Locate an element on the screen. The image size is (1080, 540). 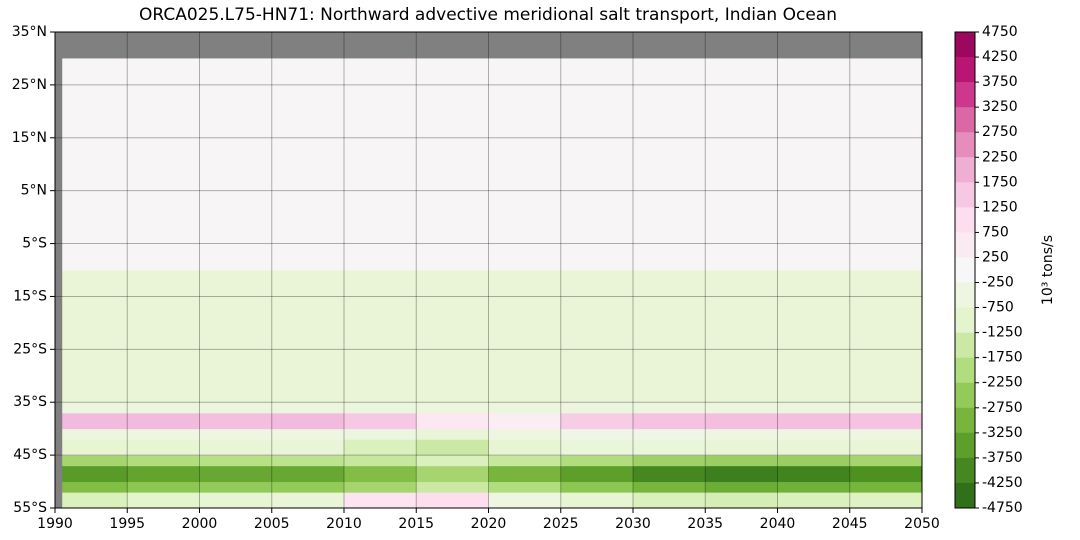
colorbar-tick-label: -3750 is located at coordinates (1002, 458).